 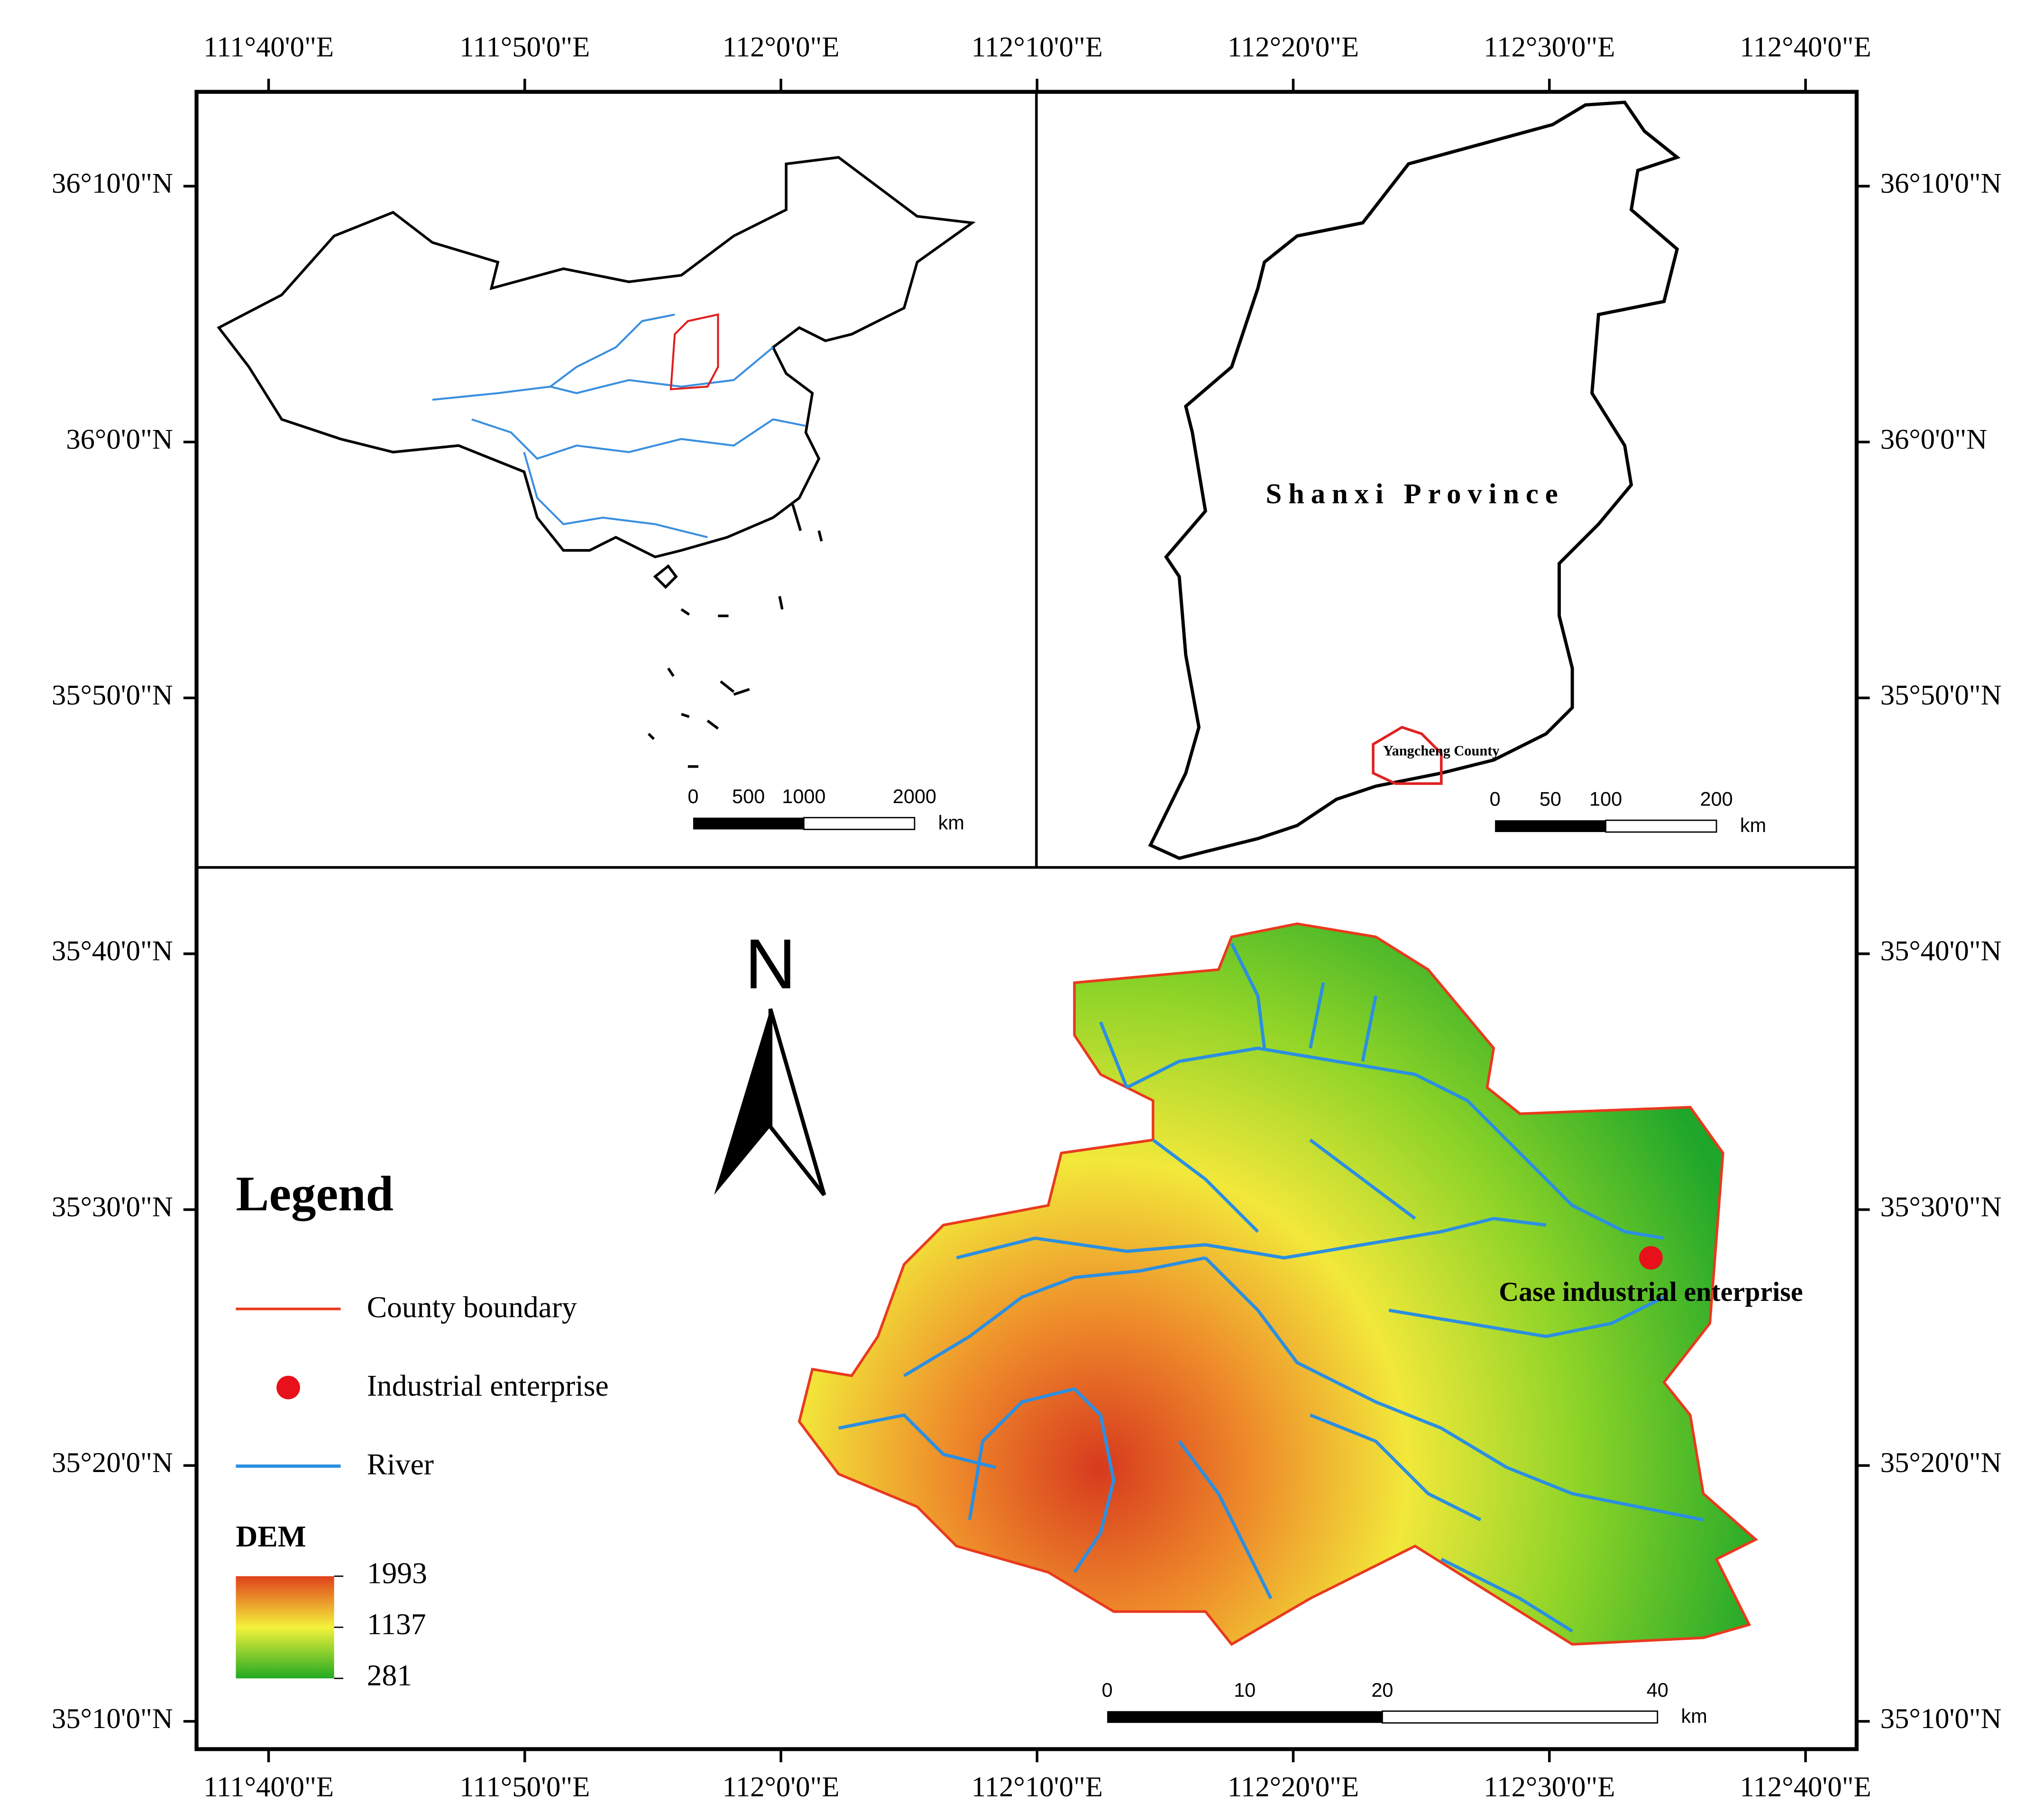 I want to click on china-outline, so click(x=596, y=357).